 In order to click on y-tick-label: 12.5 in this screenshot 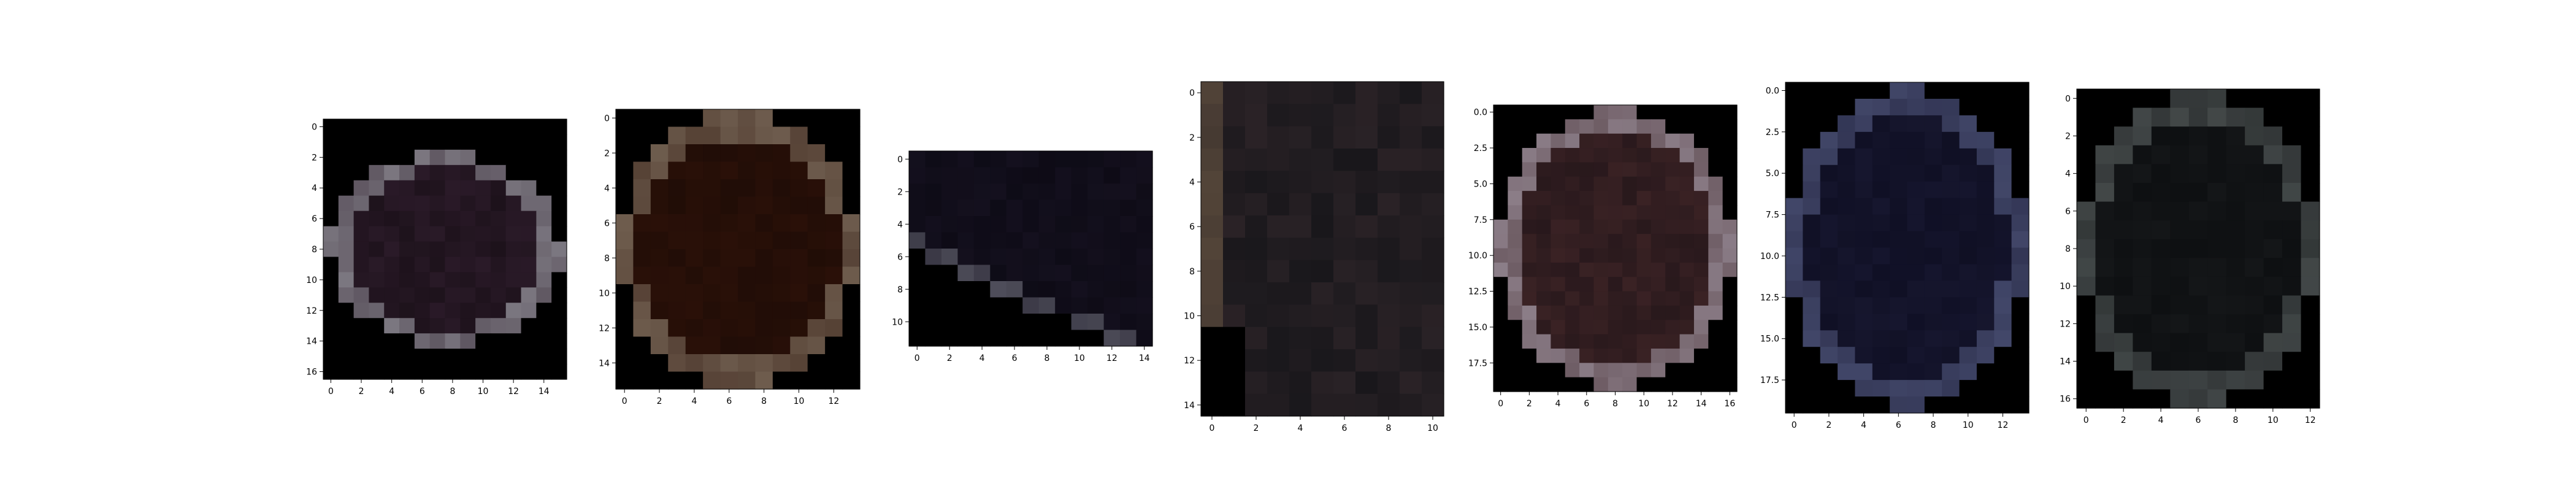, I will do `click(1769, 298)`.